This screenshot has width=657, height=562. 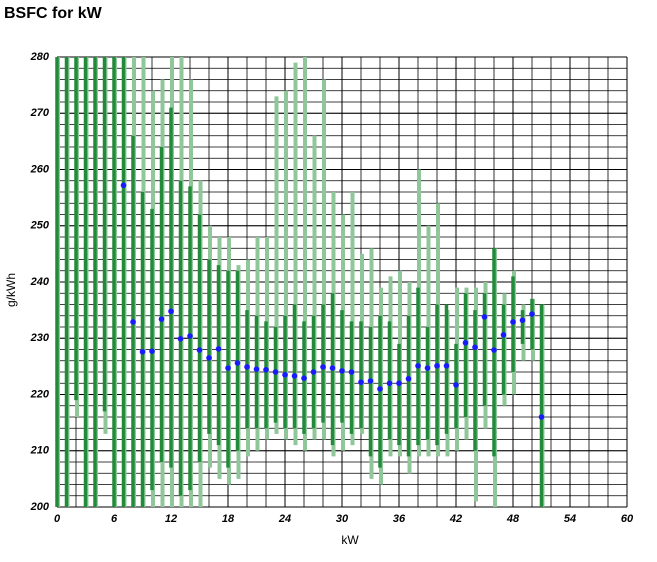 I want to click on y-tick-label: 280, so click(x=40, y=57).